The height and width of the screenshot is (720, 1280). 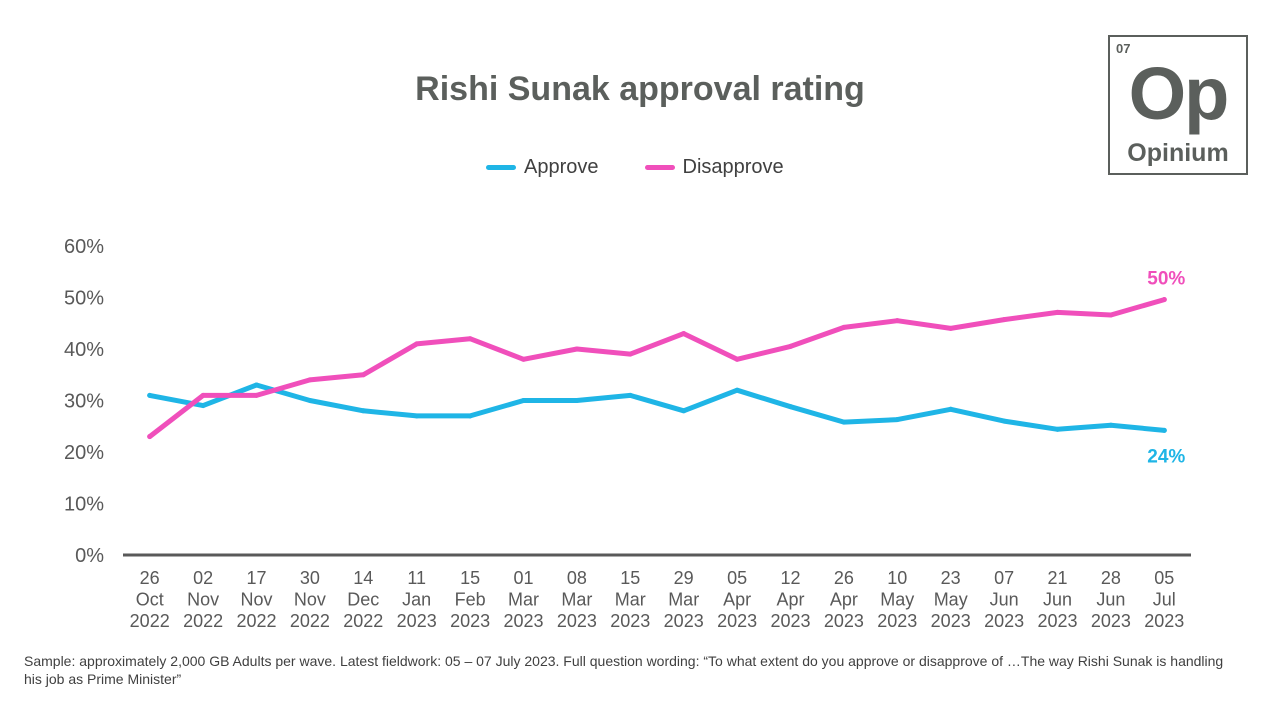 I want to click on y-tick-label: 10%, so click(x=84, y=505).